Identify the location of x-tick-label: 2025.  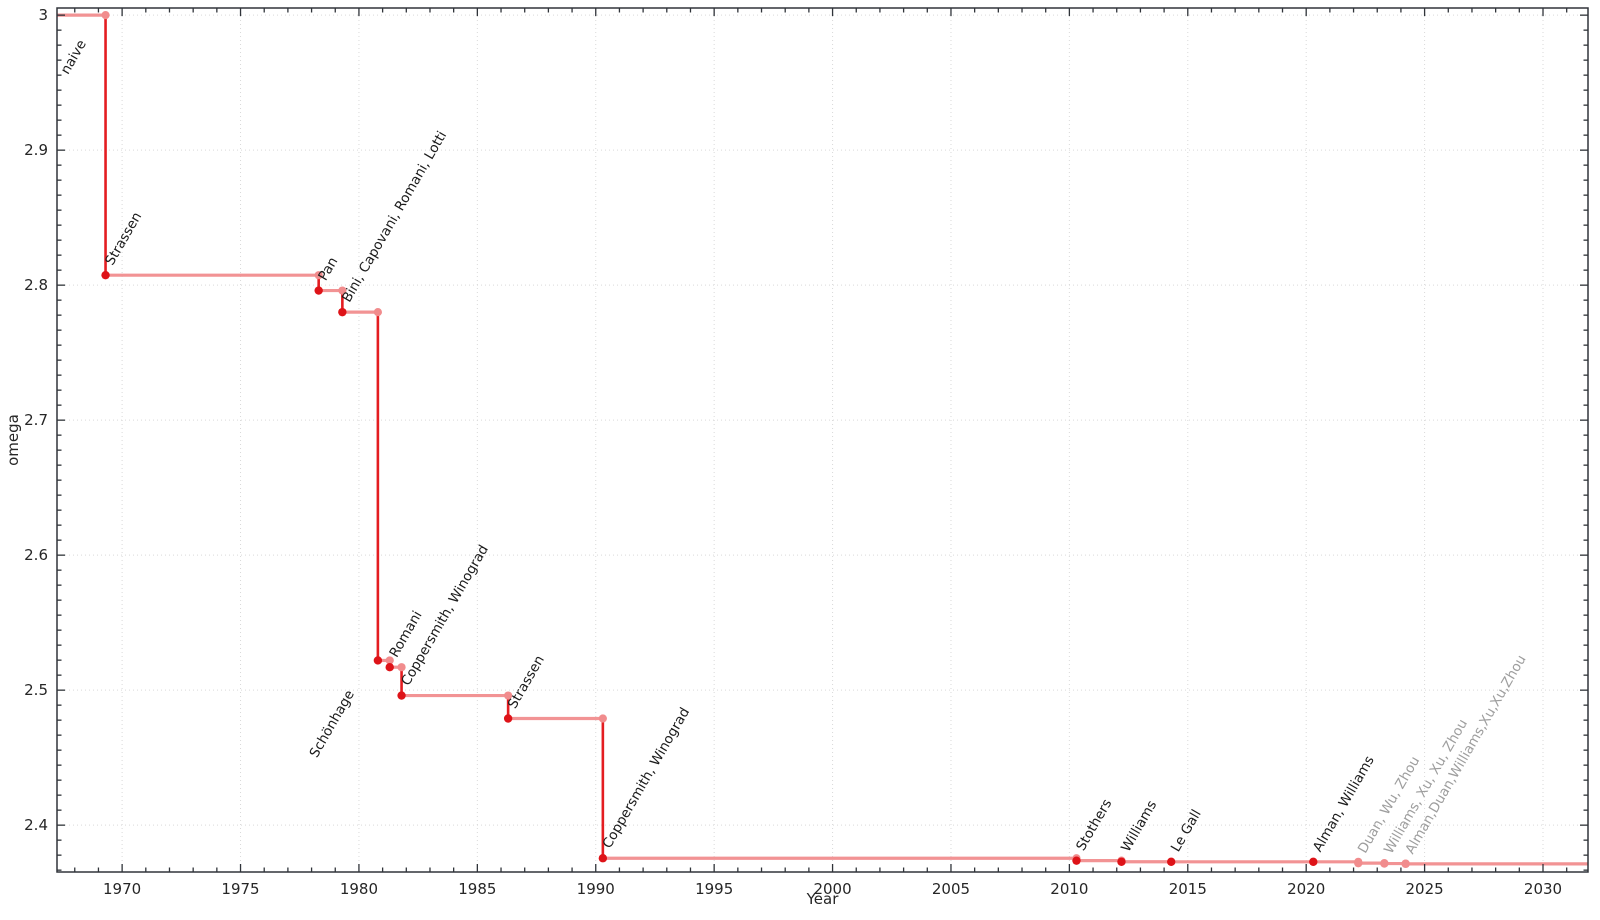
(1425, 889).